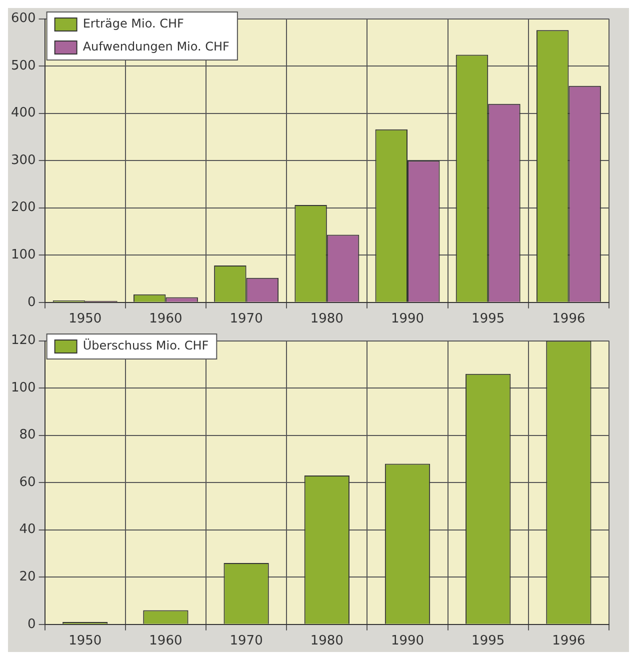 The width and height of the screenshot is (637, 664). What do you see at coordinates (23, 340) in the screenshot?
I see `y-tick-label: 120` at bounding box center [23, 340].